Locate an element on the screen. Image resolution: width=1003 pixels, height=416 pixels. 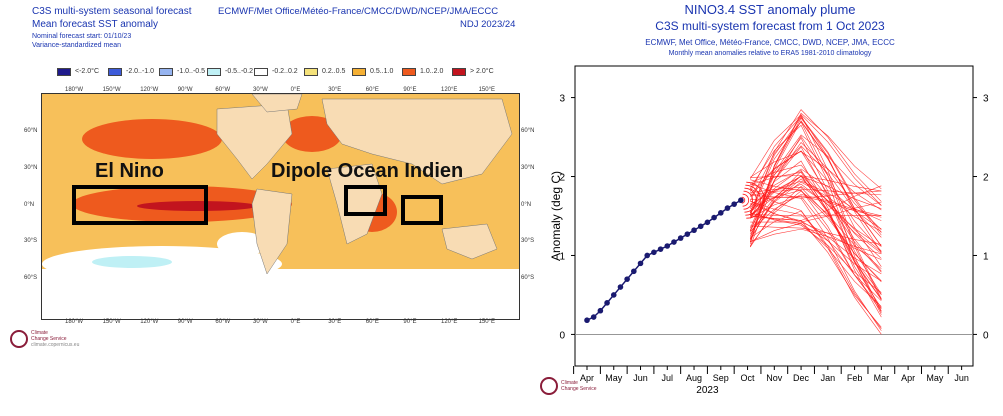
copernicus-logo-right: Climate Change Service is located at coordinates (568, 386).